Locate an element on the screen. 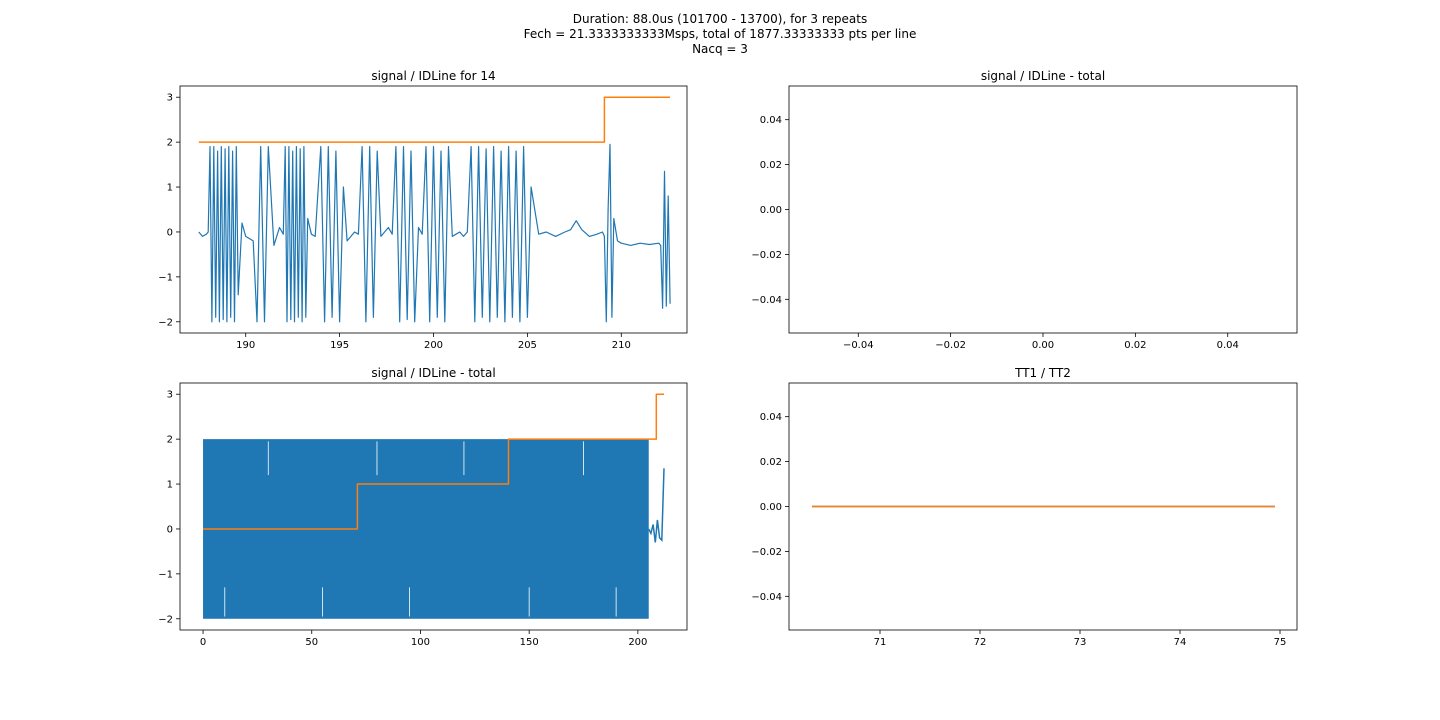  x-tick-label: 74 is located at coordinates (1180, 642).